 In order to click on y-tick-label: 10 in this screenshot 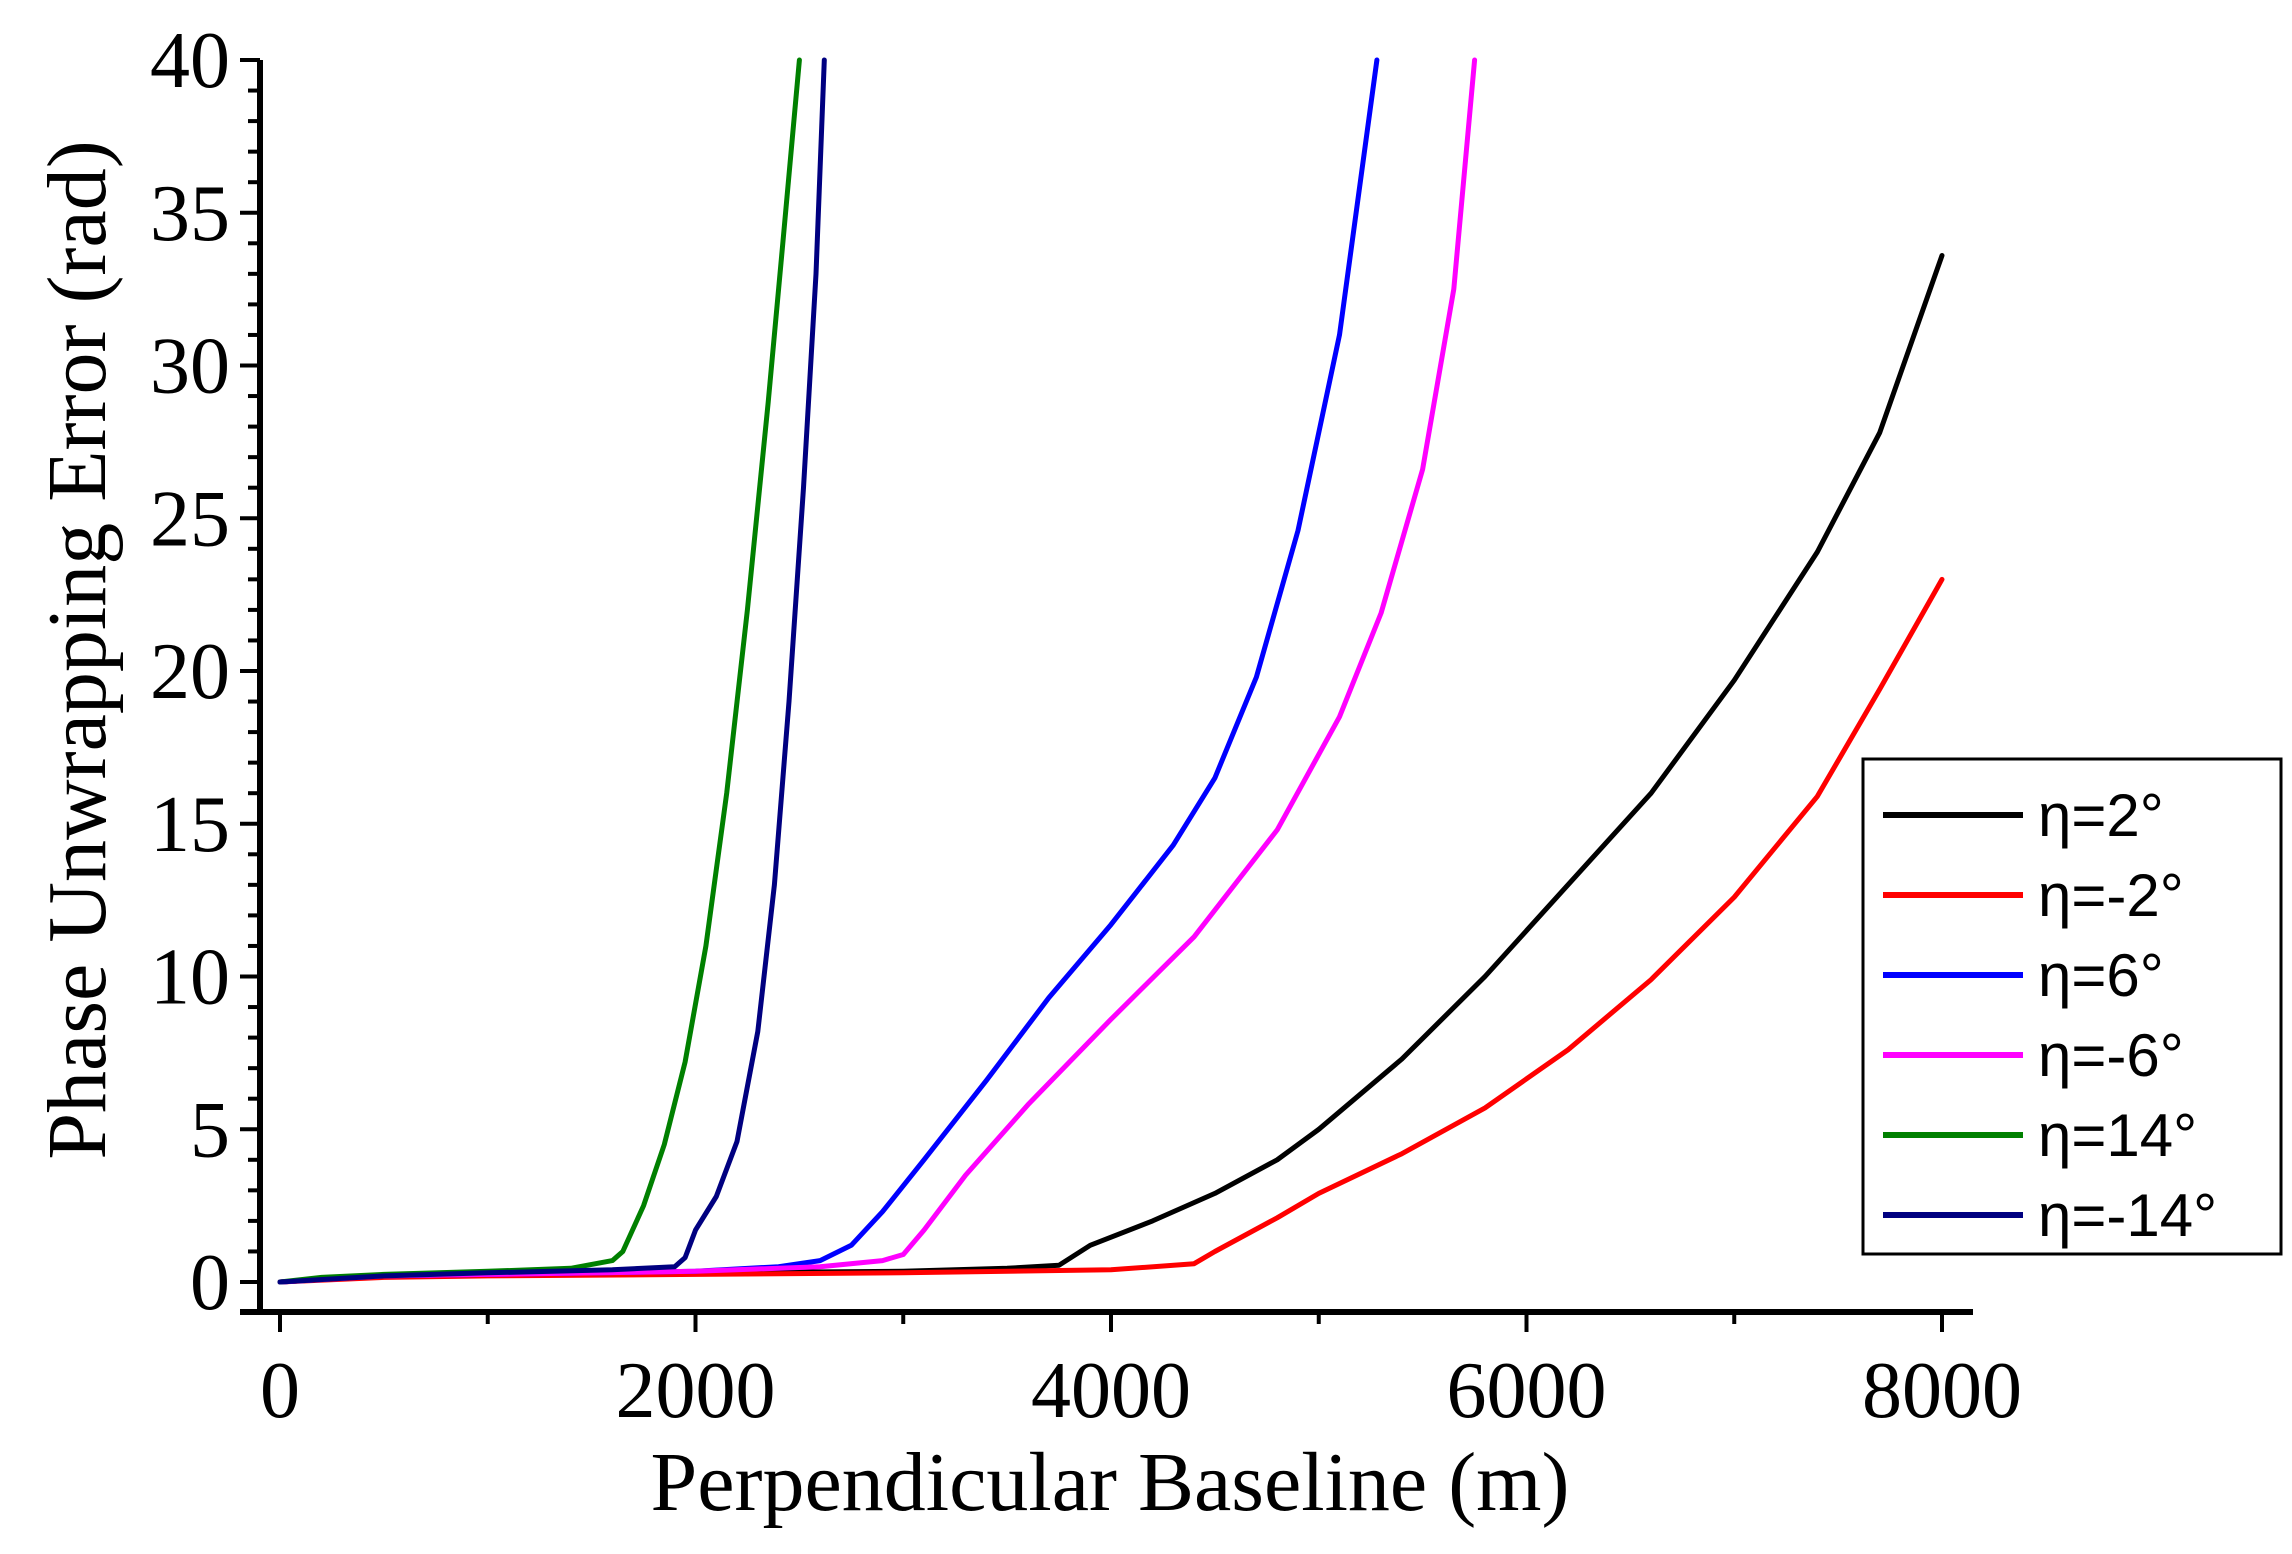, I will do `click(190, 978)`.